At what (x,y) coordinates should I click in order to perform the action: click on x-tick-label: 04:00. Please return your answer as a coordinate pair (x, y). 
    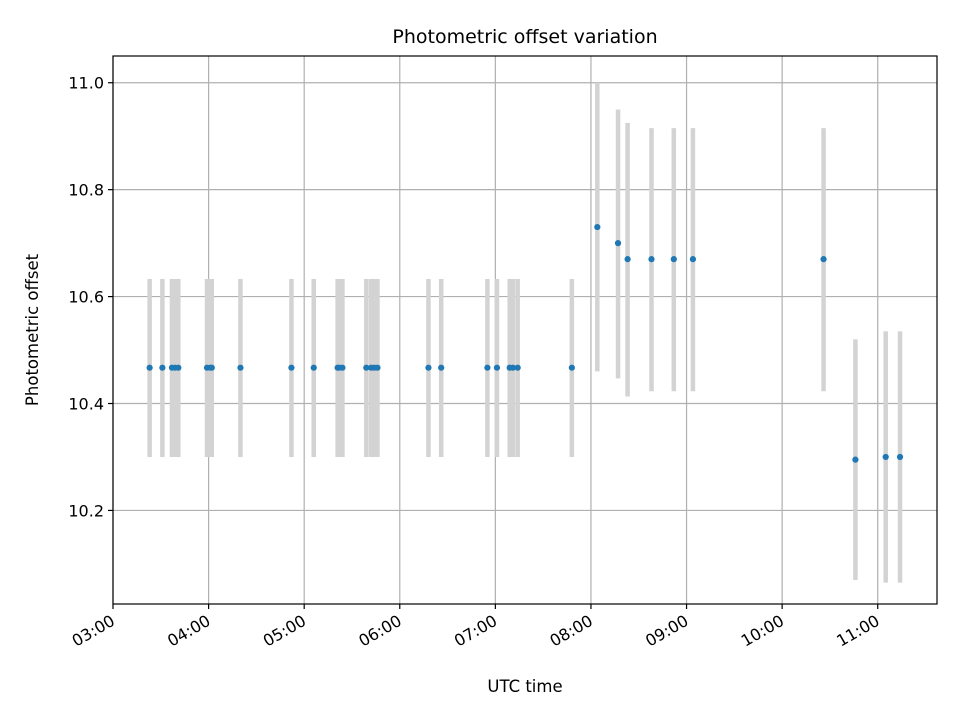
    Looking at the image, I should click on (188, 631).